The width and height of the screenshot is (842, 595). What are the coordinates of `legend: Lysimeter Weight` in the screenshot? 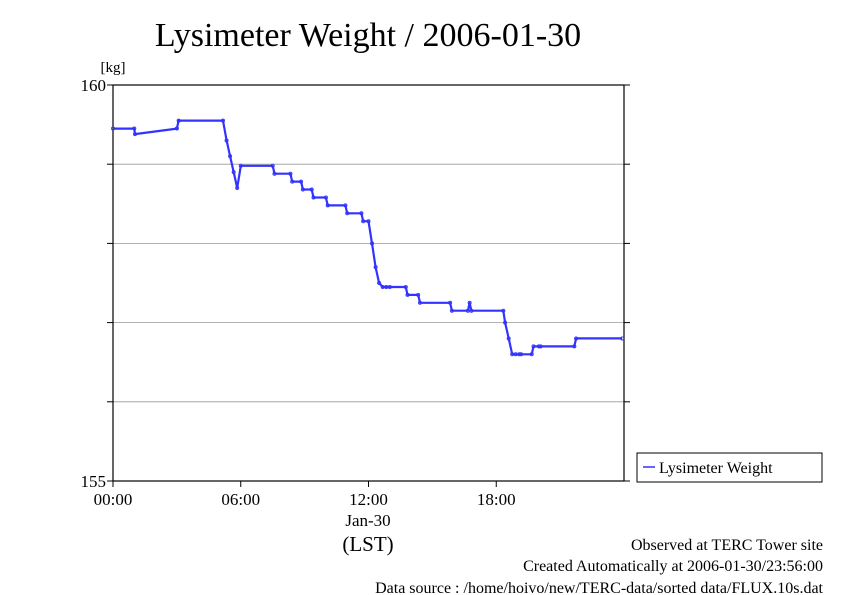 It's located at (729, 467).